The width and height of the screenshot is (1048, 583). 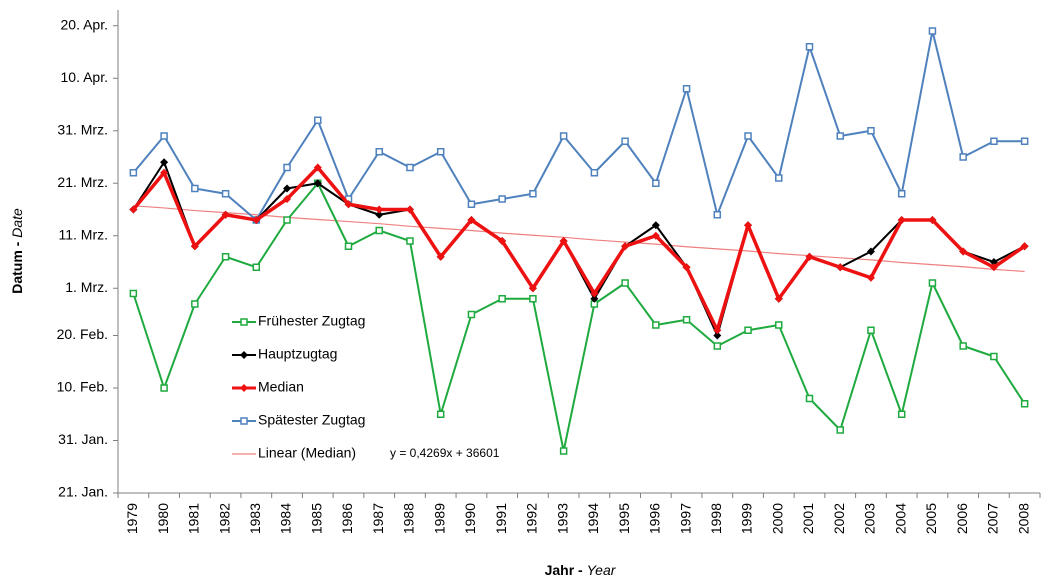 What do you see at coordinates (83, 492) in the screenshot?
I see `y-tick-label: 21. Jan.` at bounding box center [83, 492].